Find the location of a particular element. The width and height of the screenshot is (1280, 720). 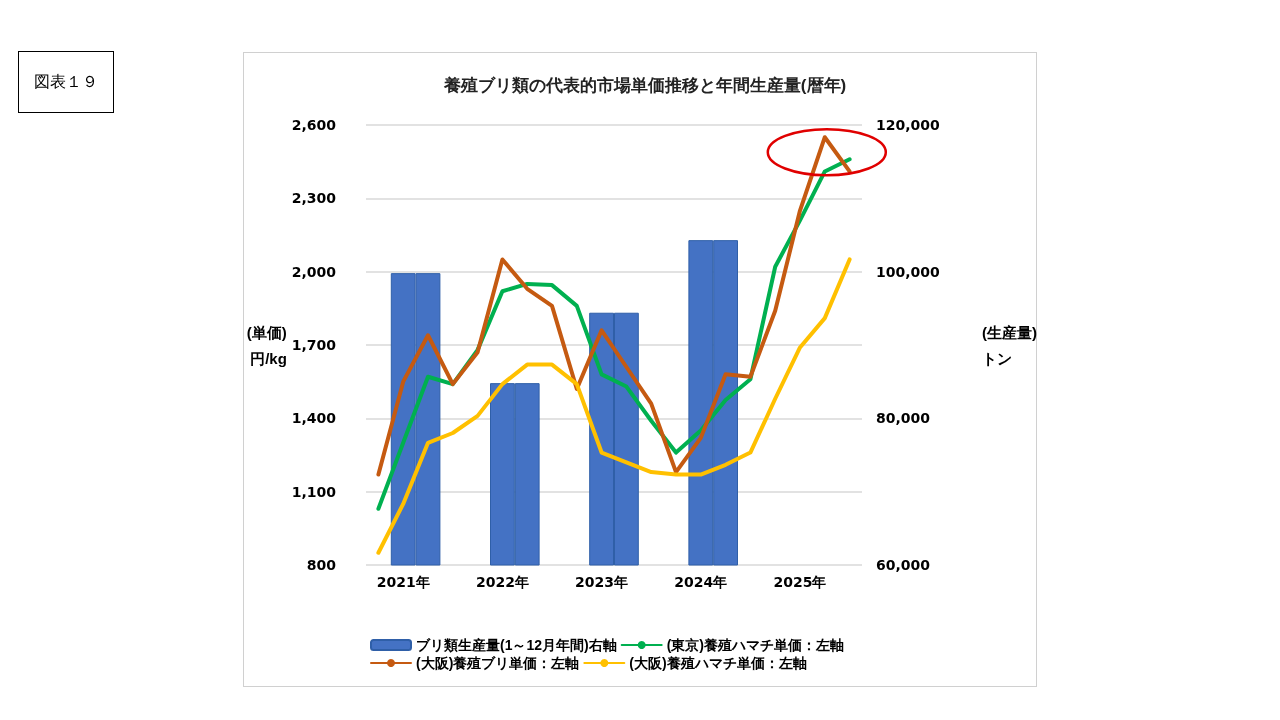

text: 図表１９ is located at coordinates (66, 82).